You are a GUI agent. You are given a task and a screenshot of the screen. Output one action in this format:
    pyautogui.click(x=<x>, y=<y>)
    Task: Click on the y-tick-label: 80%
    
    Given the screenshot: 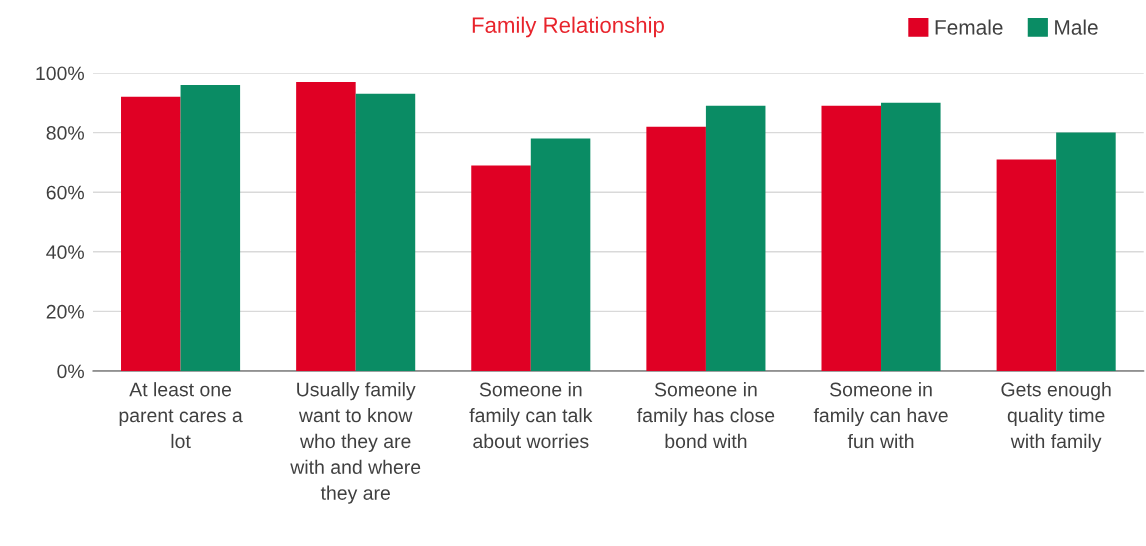 What is the action you would take?
    pyautogui.click(x=65, y=133)
    